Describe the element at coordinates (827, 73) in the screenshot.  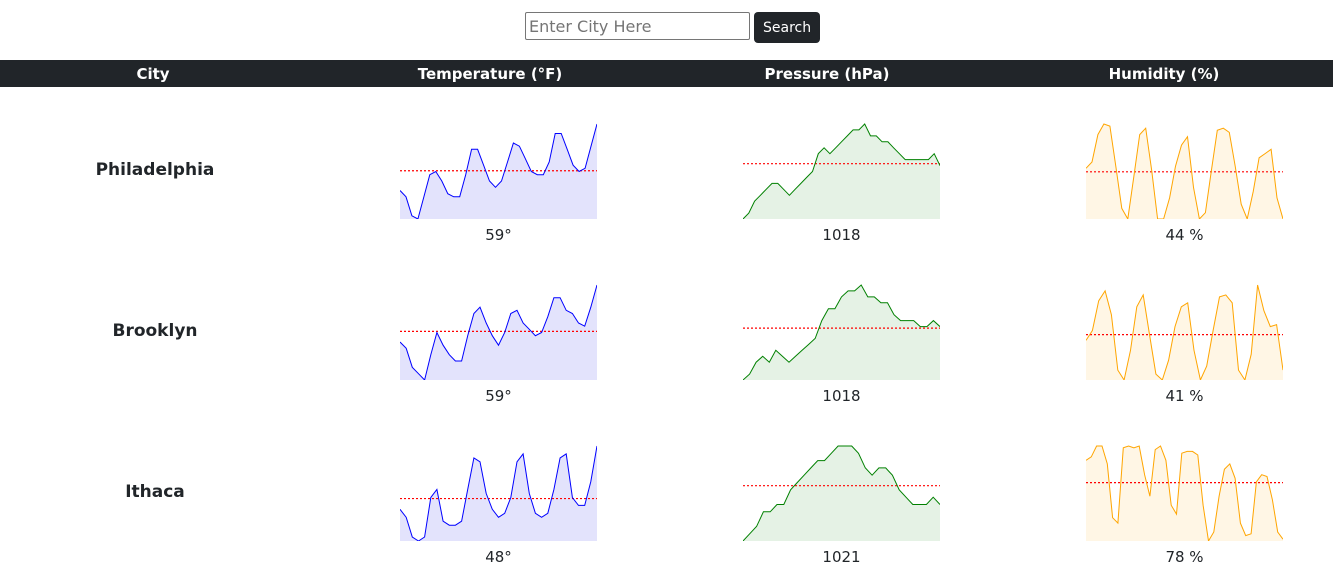
I see `header-pressure: Pressure (hPa)` at that location.